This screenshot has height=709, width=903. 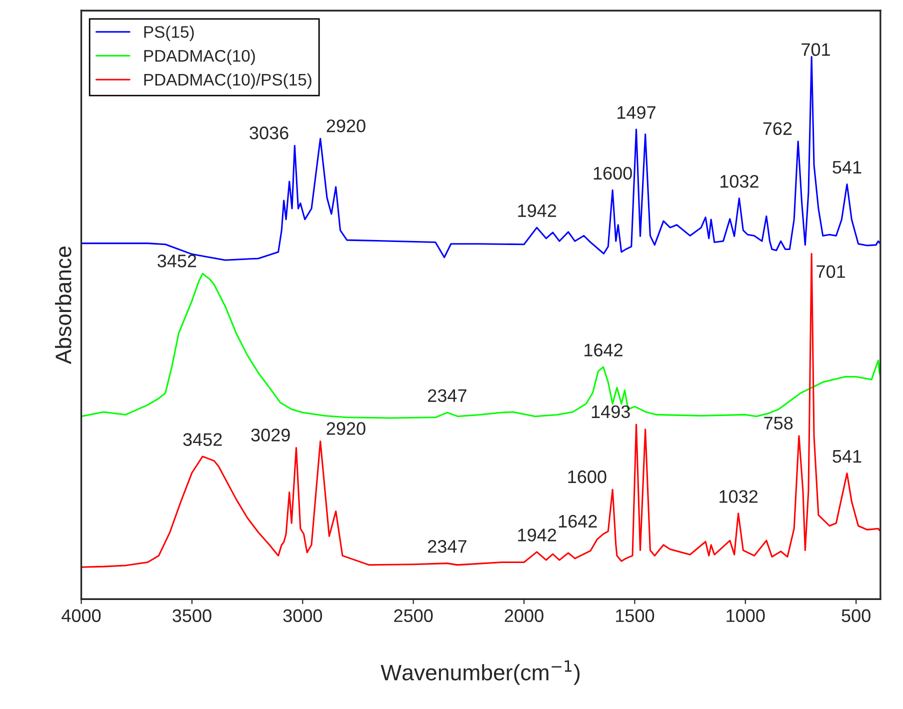 What do you see at coordinates (169, 34) in the screenshot?
I see `legend-label: PS(15)` at bounding box center [169, 34].